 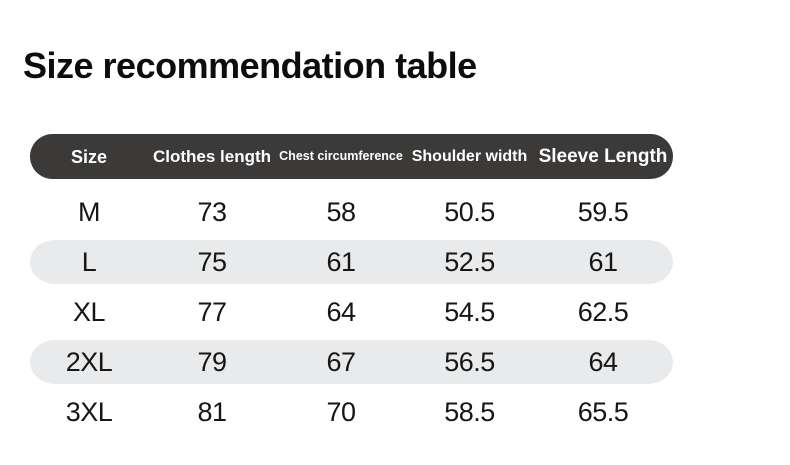 I want to click on table-row-2xl: 2XL 79 67 56.5 64, so click(x=351, y=362).